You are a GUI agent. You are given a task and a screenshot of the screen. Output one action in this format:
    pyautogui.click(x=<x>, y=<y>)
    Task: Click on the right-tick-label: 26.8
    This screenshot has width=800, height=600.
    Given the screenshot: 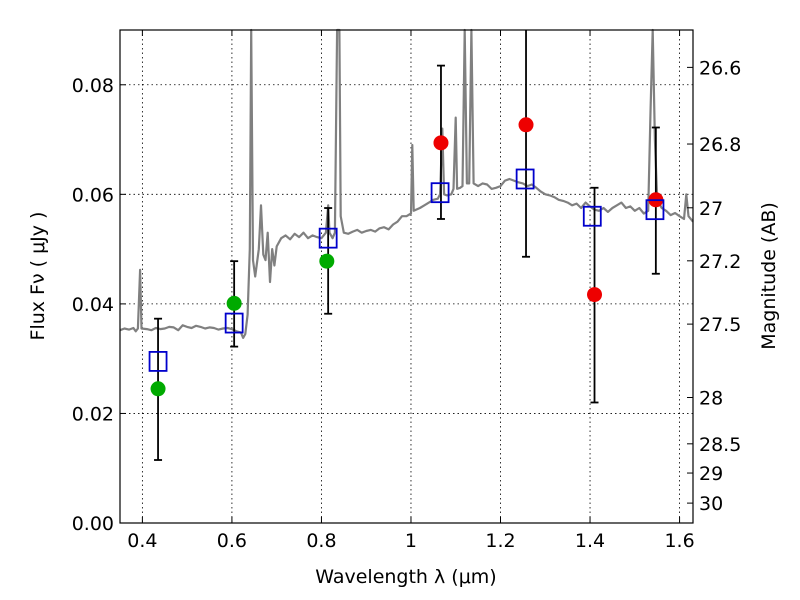 What is the action you would take?
    pyautogui.click(x=720, y=145)
    